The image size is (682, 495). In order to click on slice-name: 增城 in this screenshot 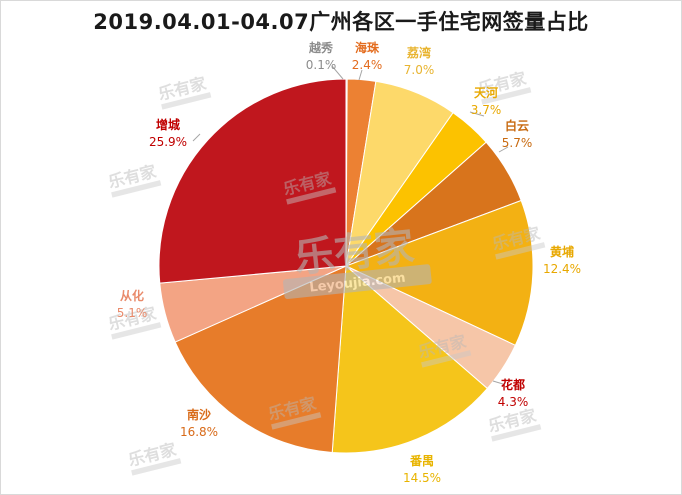, I will do `click(168, 124)`.